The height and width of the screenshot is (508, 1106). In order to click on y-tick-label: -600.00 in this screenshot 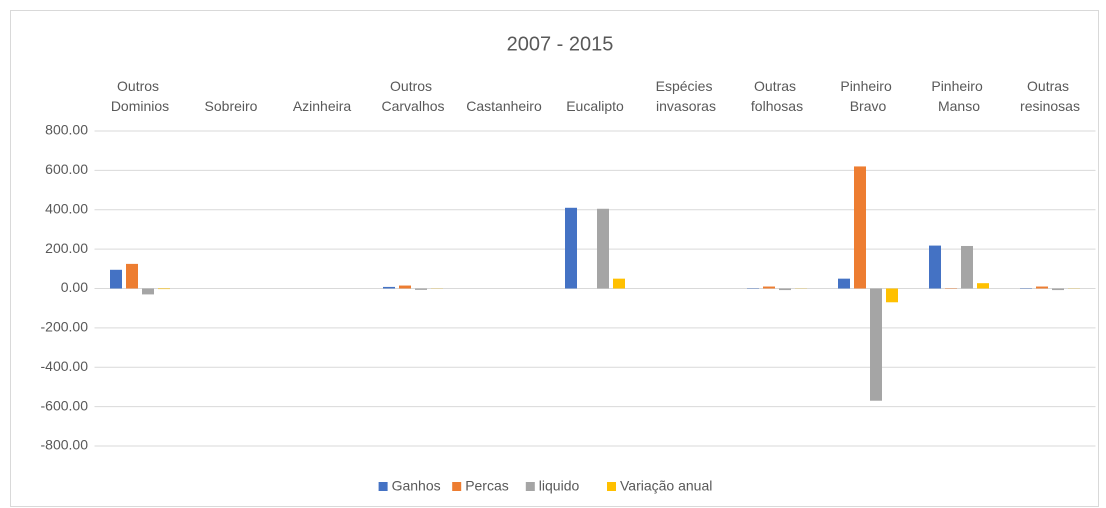, I will do `click(65, 405)`.